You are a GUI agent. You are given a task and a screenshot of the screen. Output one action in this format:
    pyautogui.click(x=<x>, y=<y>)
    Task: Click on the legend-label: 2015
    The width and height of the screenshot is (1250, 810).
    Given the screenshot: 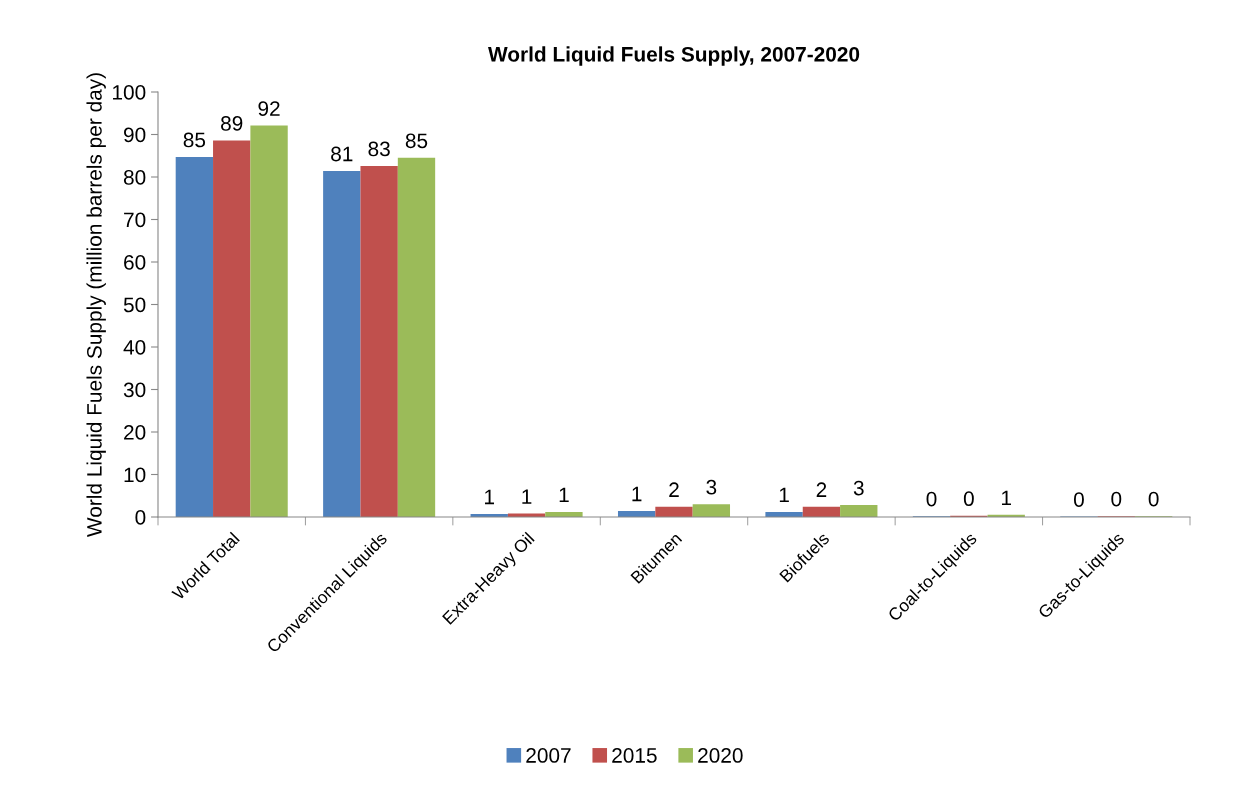 What is the action you would take?
    pyautogui.click(x=634, y=755)
    